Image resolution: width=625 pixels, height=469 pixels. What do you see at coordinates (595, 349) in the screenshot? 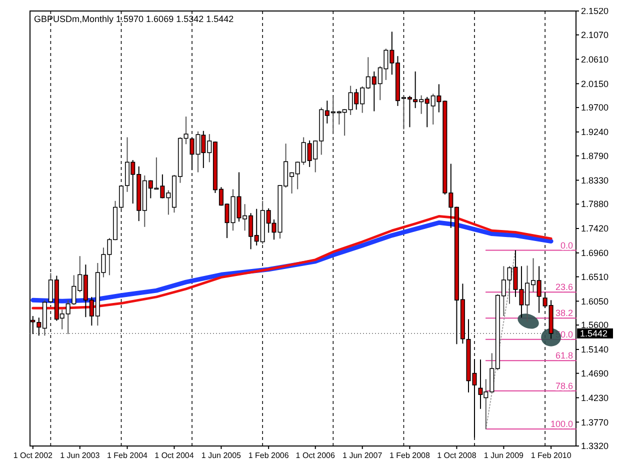
I see `y-tick-label: 1.5140` at bounding box center [595, 349].